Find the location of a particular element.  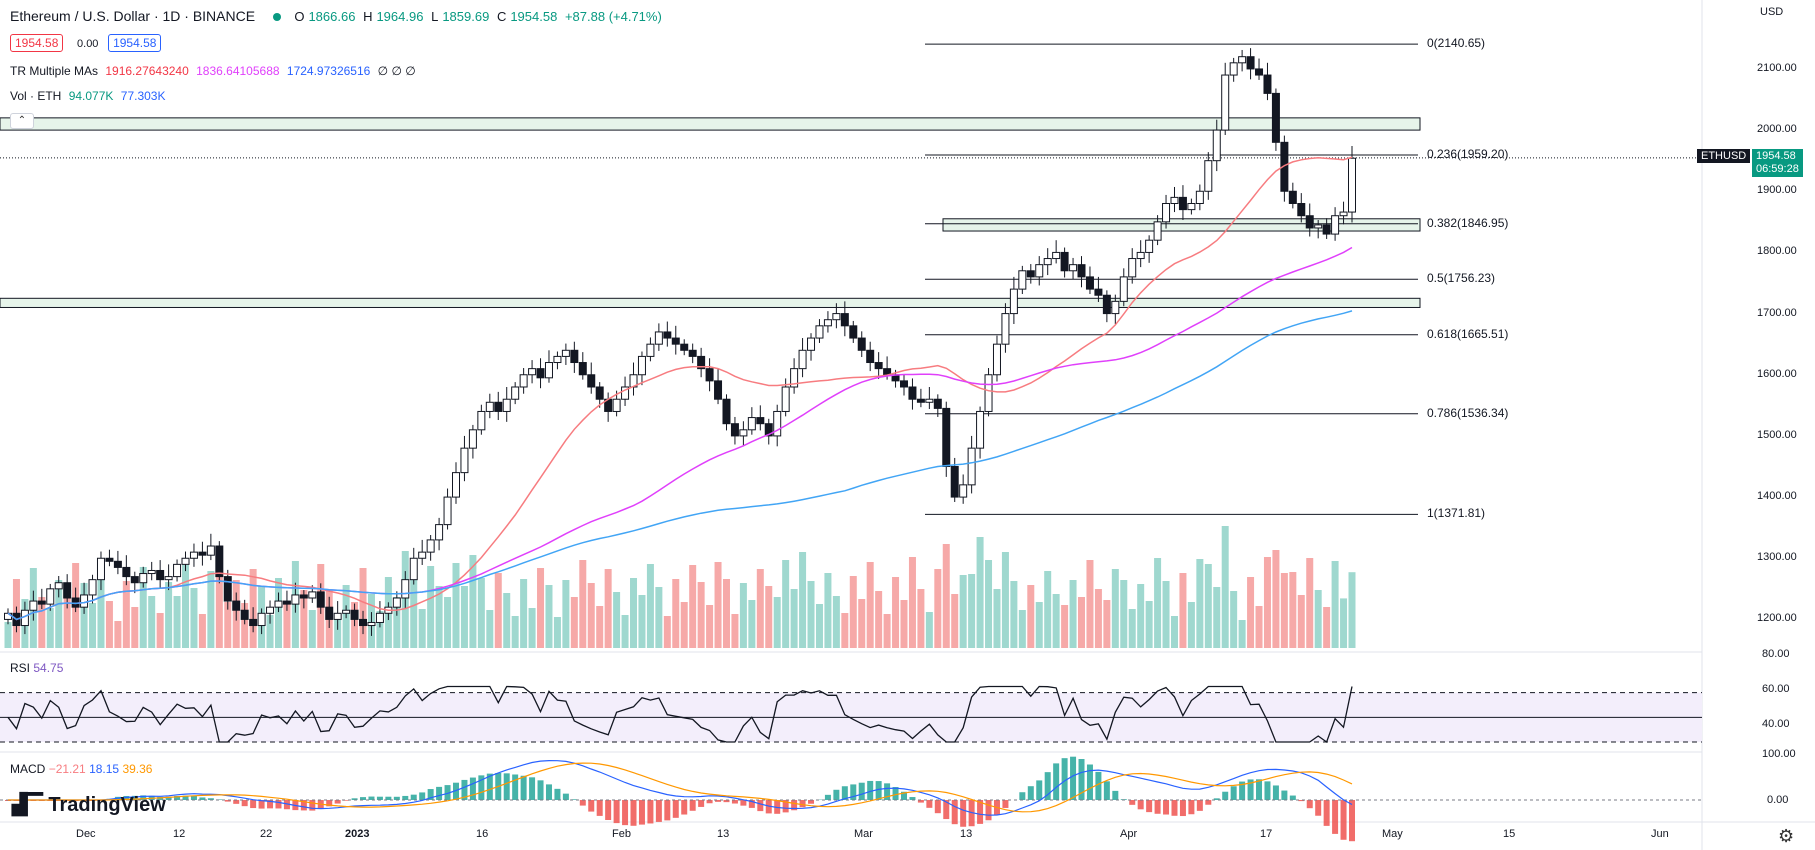

sell-button: 1954.58 is located at coordinates (37, 43).